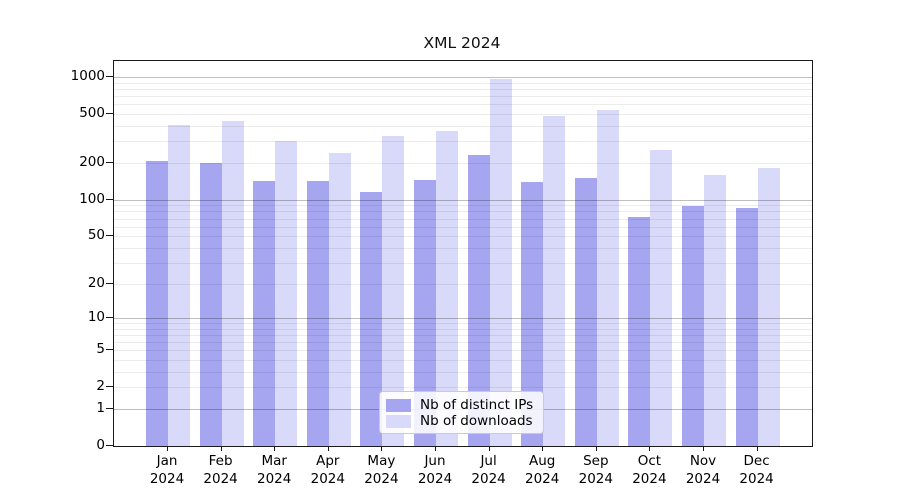  I want to click on x-tick-label: Mar 2024, so click(274, 470).